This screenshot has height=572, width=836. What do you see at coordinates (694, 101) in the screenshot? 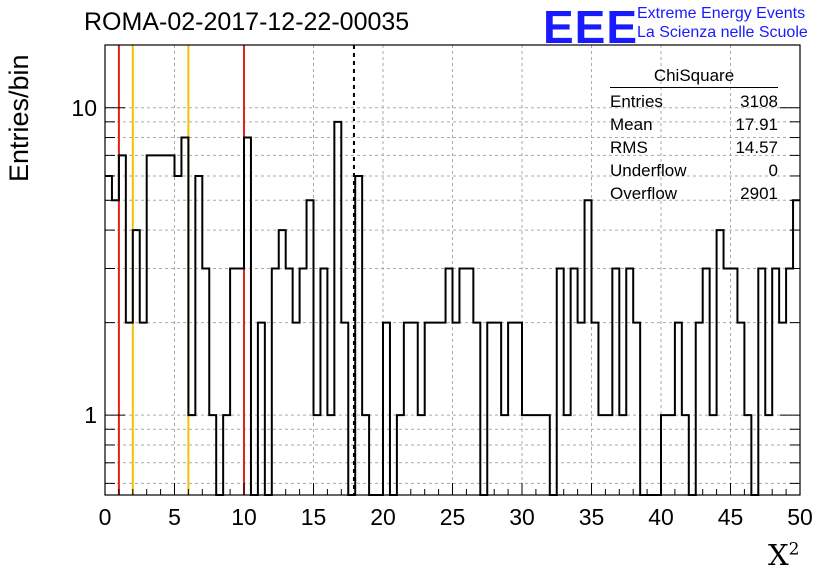
I see `stats-row-entries: Entries 3108` at bounding box center [694, 101].